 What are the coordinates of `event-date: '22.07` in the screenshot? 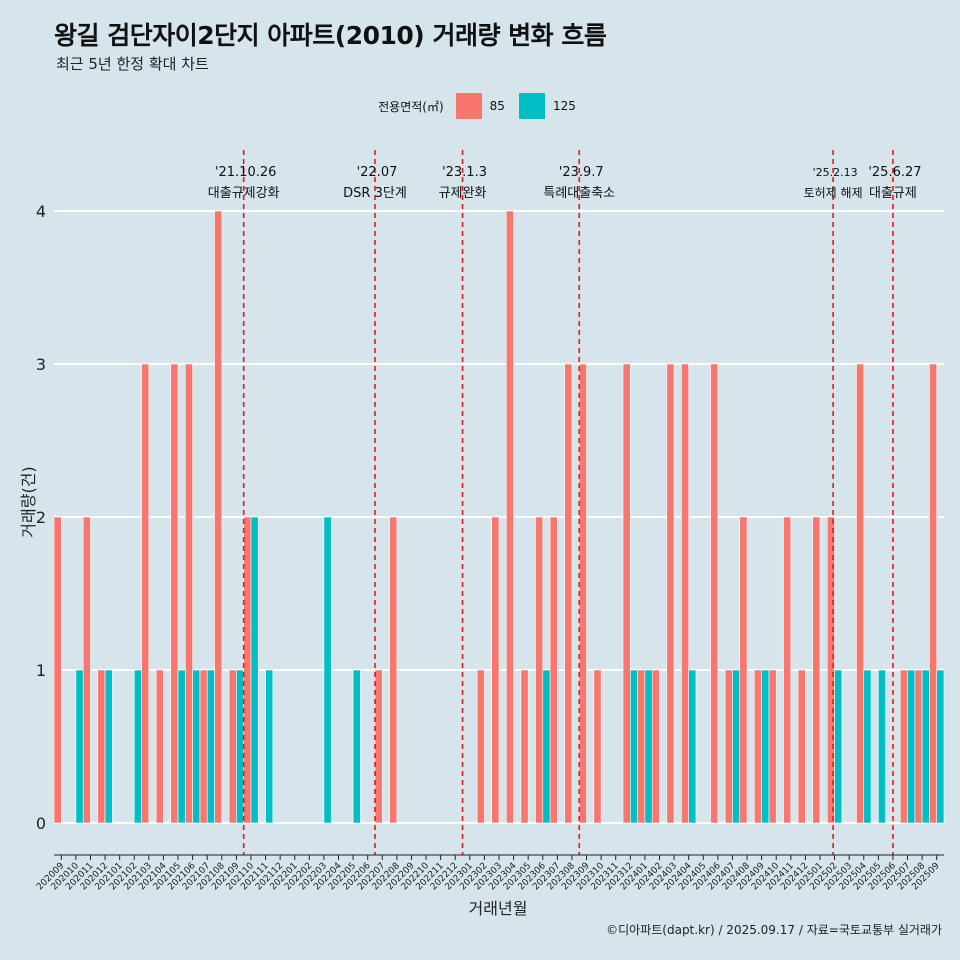 It's located at (377, 172).